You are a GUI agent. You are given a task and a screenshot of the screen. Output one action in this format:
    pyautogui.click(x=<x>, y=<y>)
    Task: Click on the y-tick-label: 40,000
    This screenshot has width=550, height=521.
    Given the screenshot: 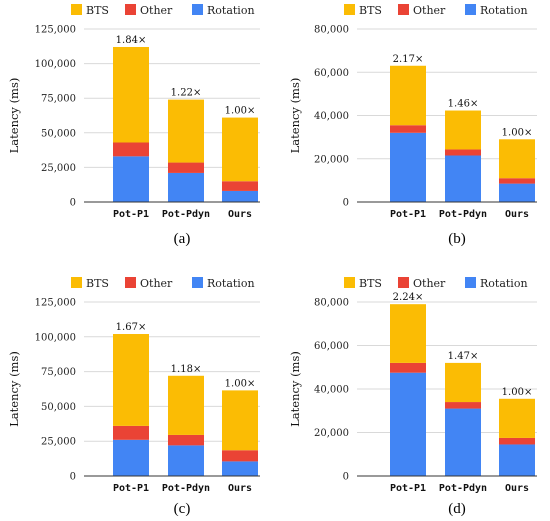 What is the action you would take?
    pyautogui.click(x=331, y=116)
    